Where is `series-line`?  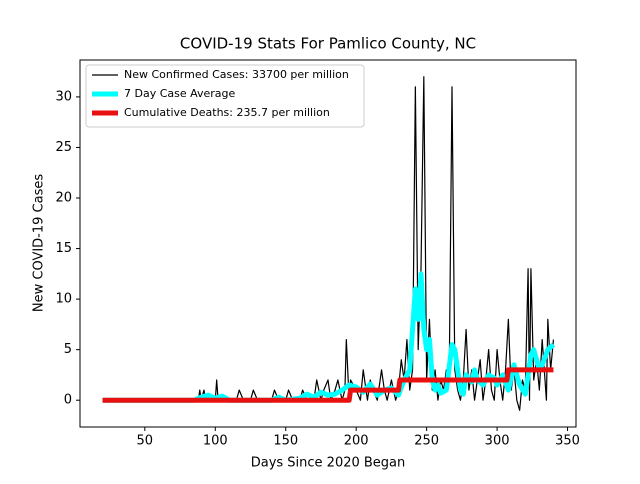
series-line is located at coordinates (328, 385).